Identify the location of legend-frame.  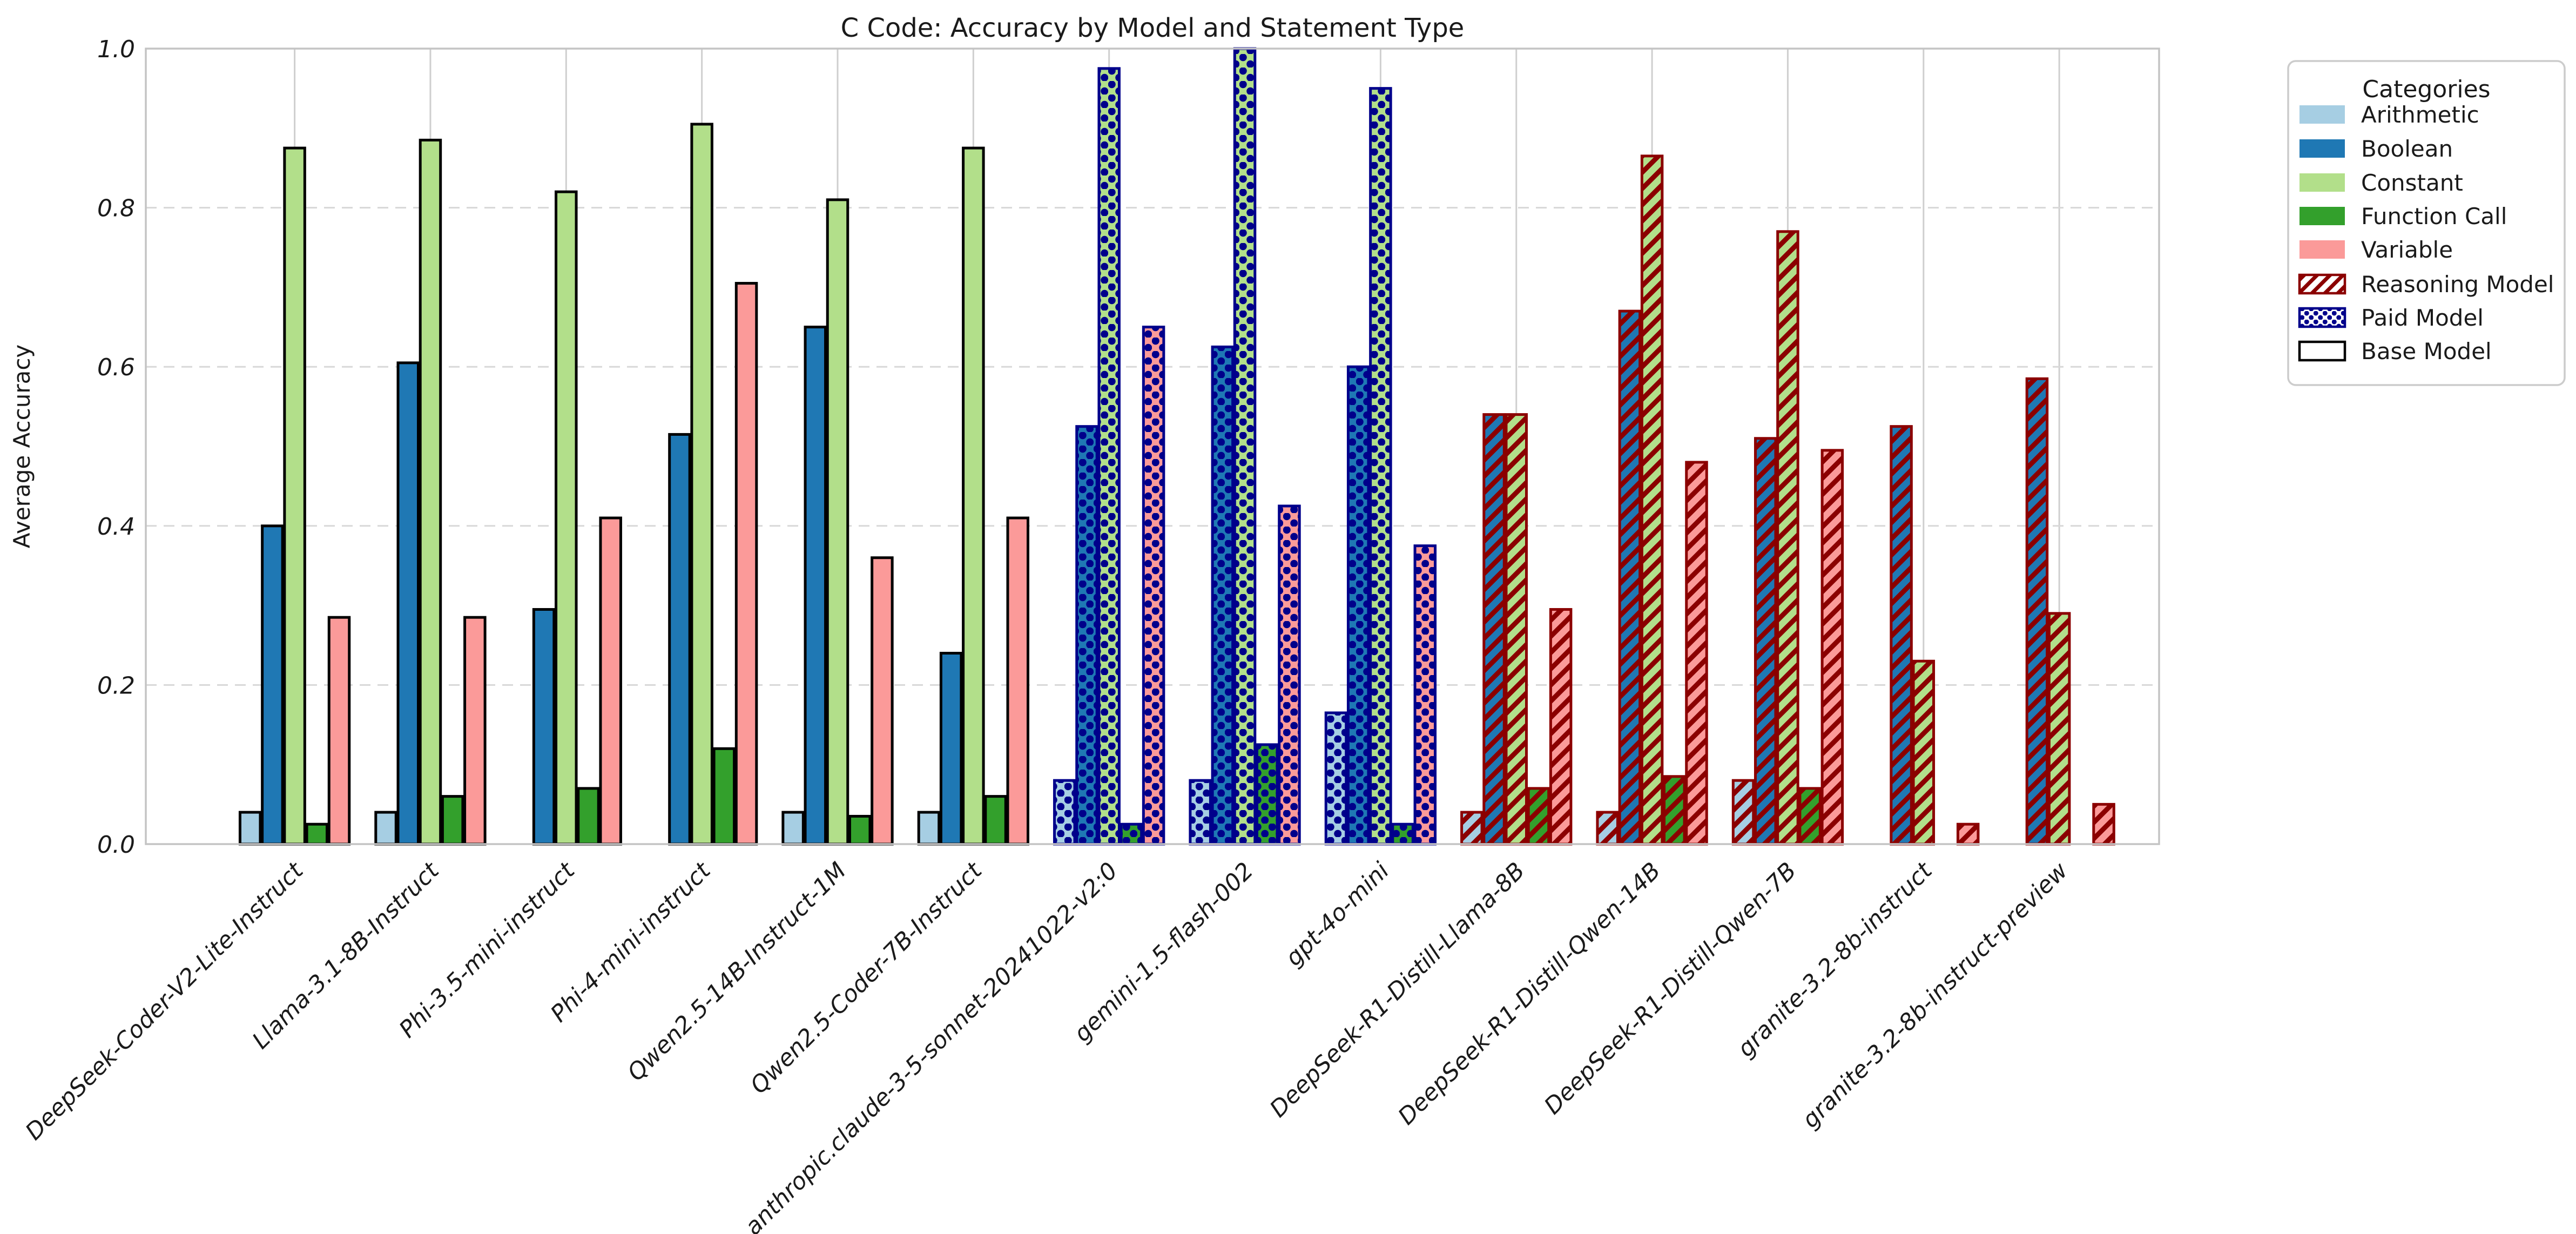
(2426, 223).